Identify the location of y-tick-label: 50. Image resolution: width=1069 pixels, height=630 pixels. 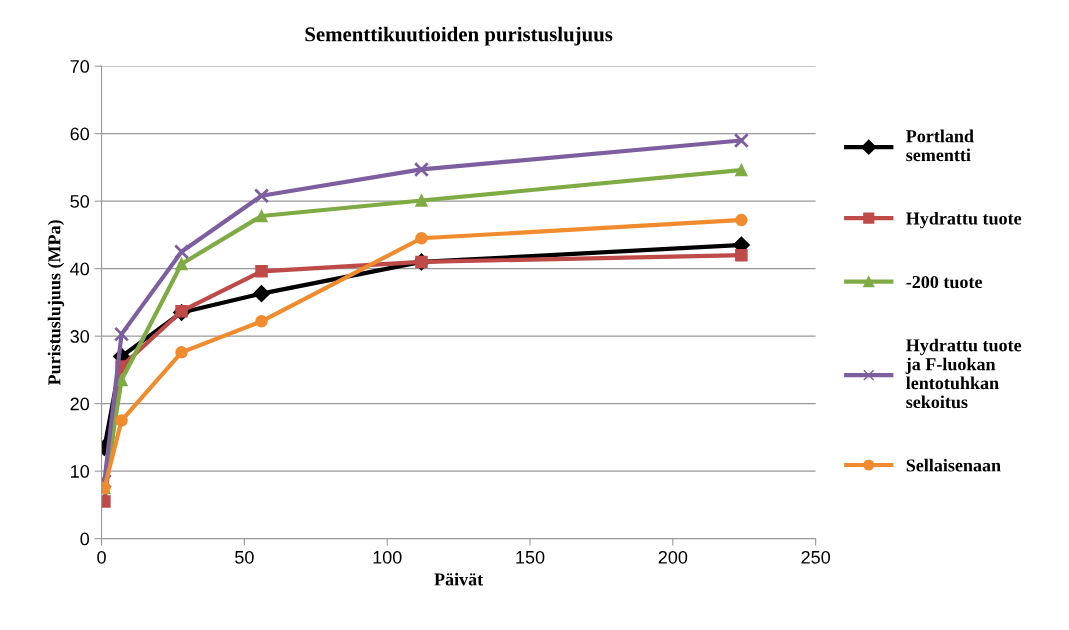
(80, 201).